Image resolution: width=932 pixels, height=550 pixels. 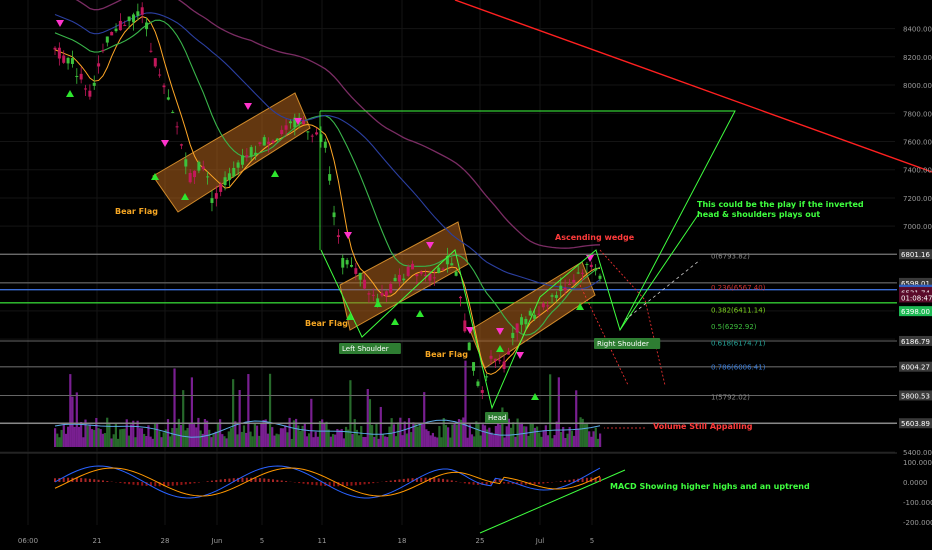 What do you see at coordinates (470, 330) in the screenshot?
I see `sell-marker` at bounding box center [470, 330].